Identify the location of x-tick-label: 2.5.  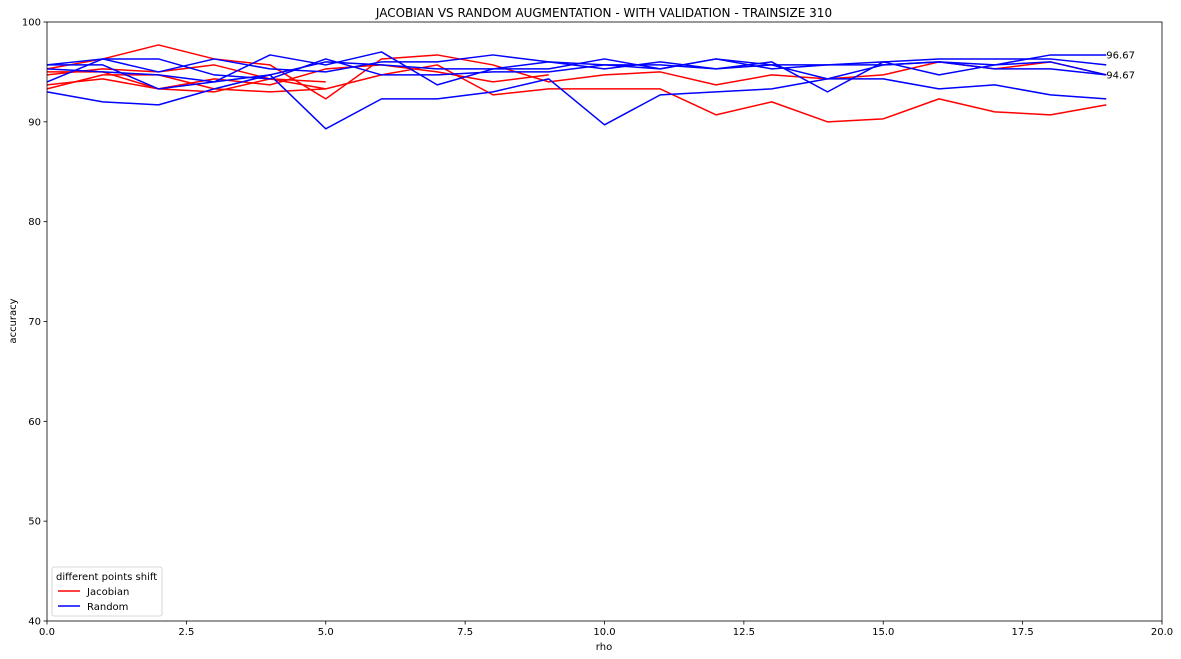
(186, 632).